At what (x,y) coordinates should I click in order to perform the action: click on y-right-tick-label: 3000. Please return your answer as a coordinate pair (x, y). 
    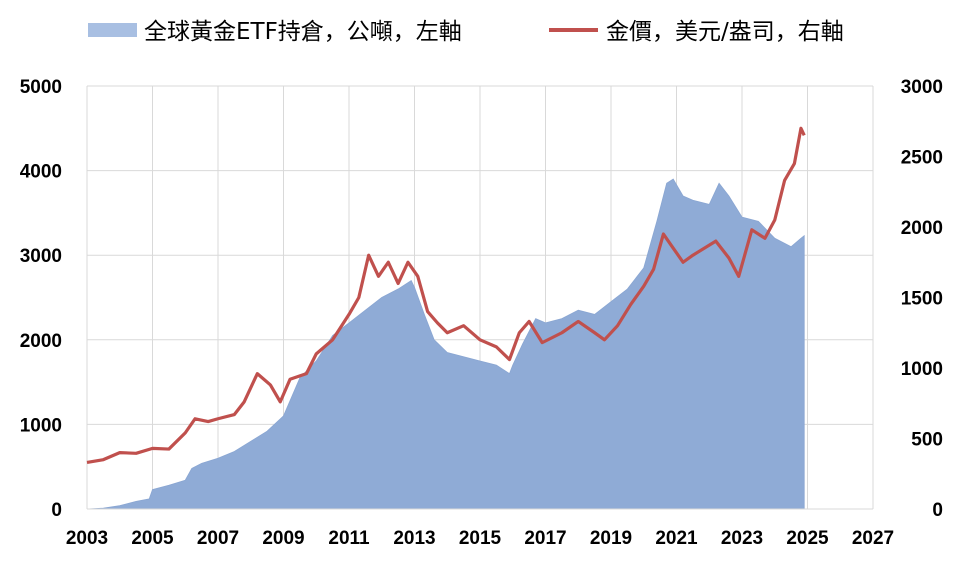
    Looking at the image, I should click on (922, 87).